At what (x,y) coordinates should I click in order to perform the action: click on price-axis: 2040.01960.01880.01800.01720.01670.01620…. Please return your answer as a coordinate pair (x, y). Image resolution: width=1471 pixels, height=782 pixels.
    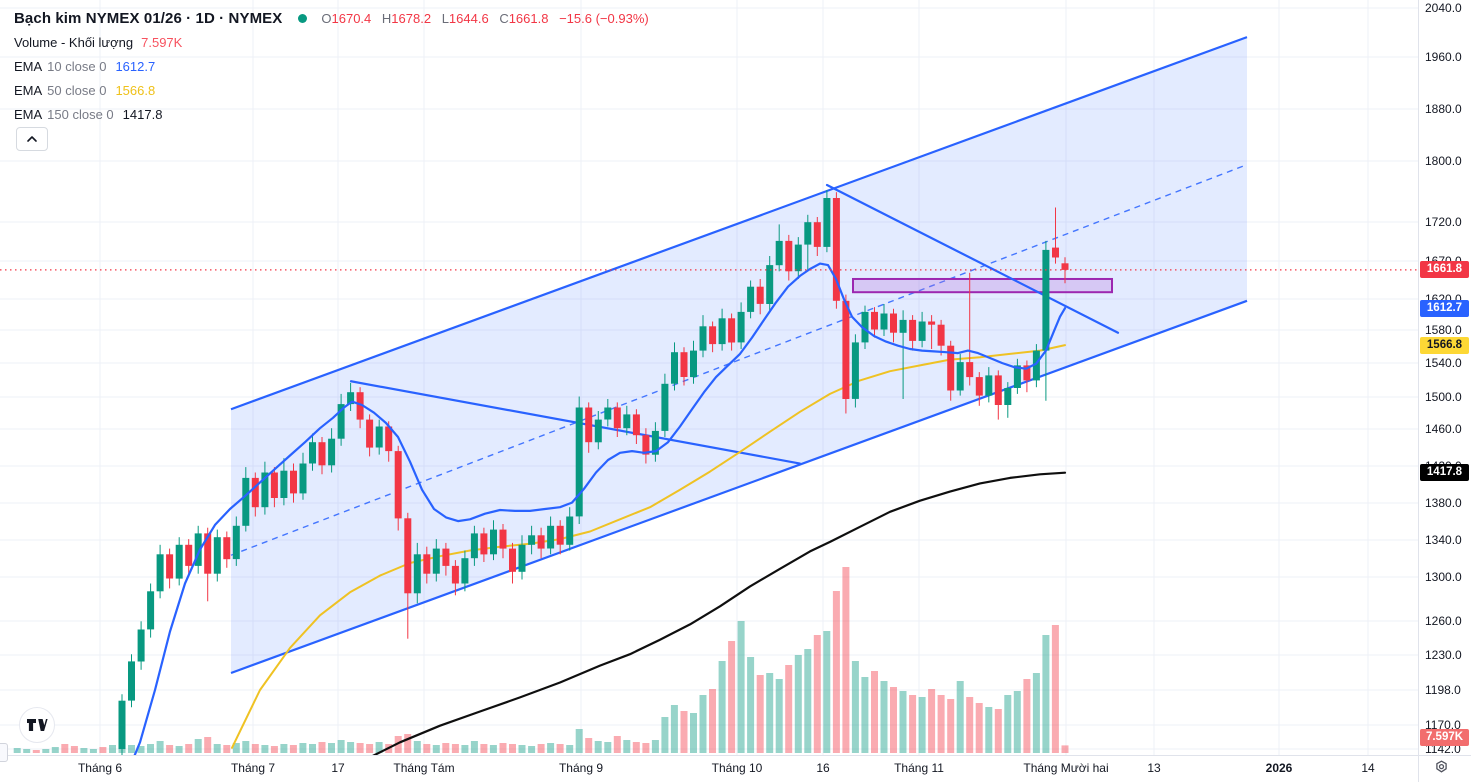
    Looking at the image, I should click on (1445, 378).